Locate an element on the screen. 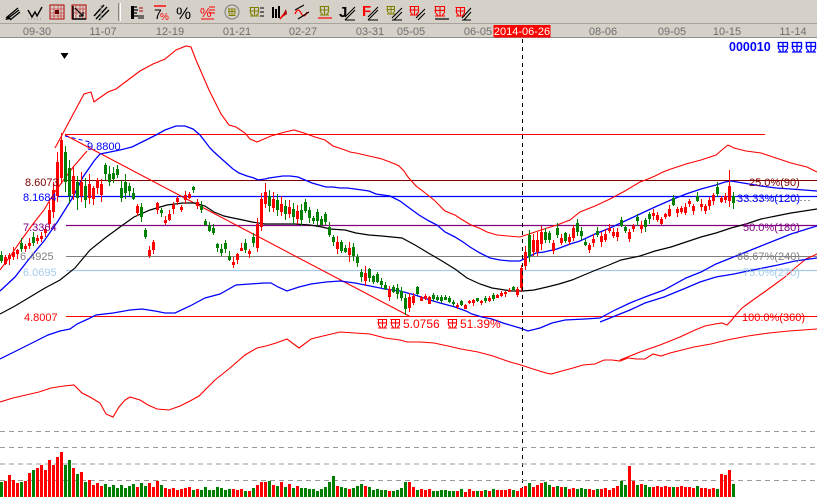 The image size is (817, 497). svg-text: 33.33%(120) is located at coordinates (768, 199).